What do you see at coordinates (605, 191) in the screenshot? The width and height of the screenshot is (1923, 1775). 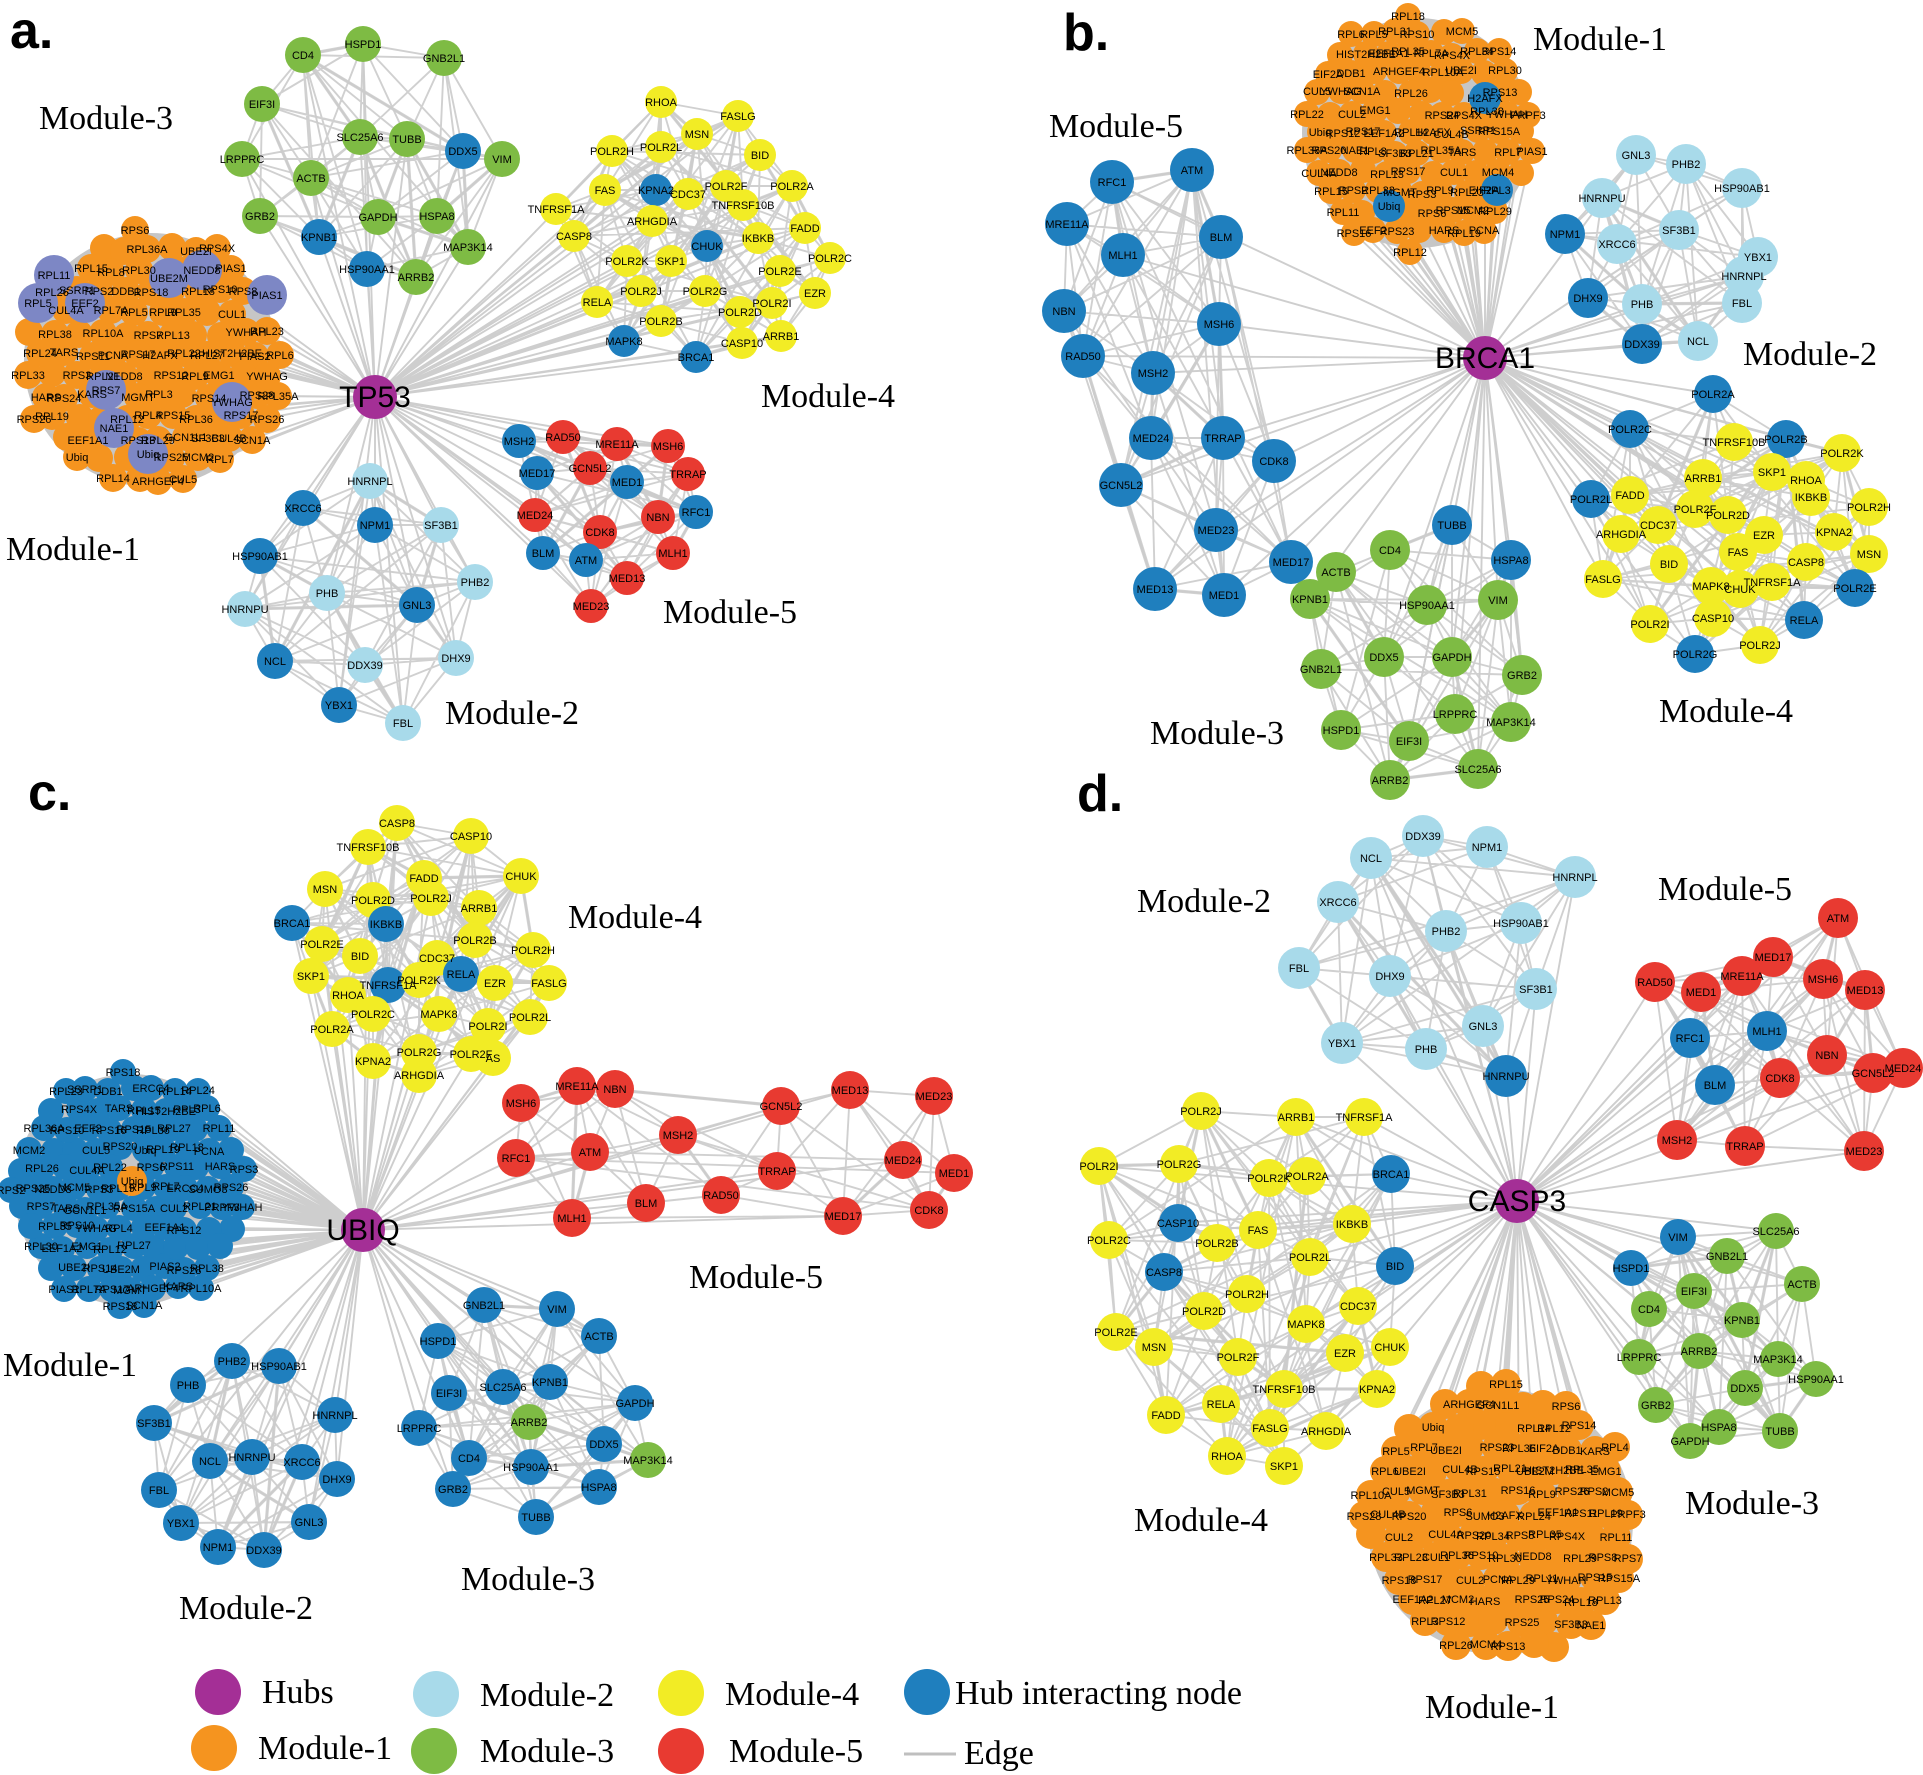 I see `svg-text: FAS` at bounding box center [605, 191].